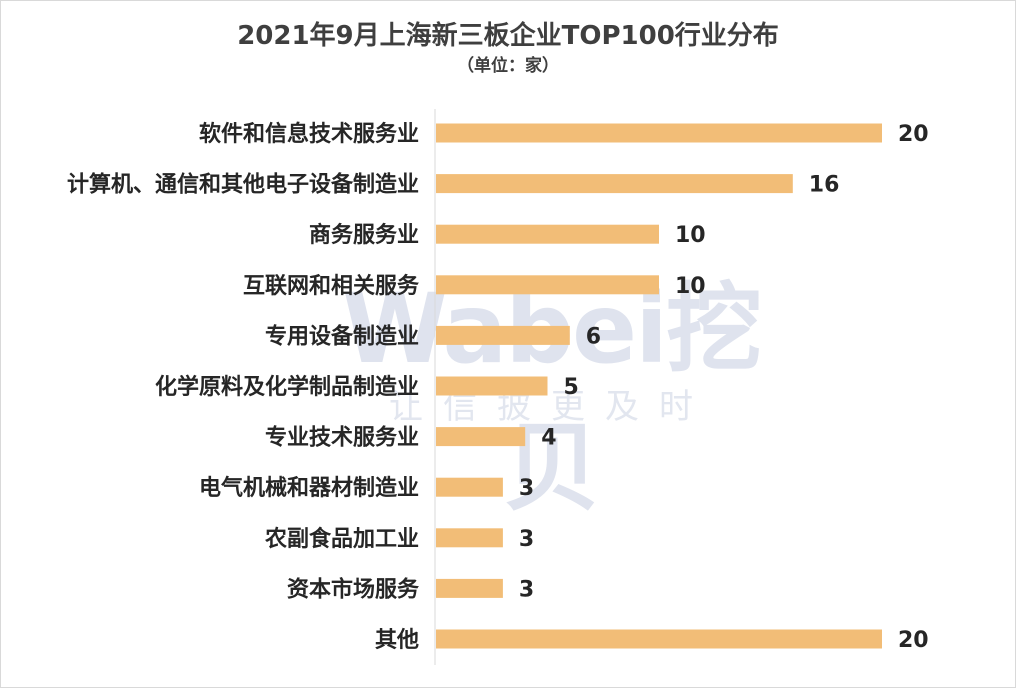  I want to click on category-label: 商务服务业, so click(364, 235).